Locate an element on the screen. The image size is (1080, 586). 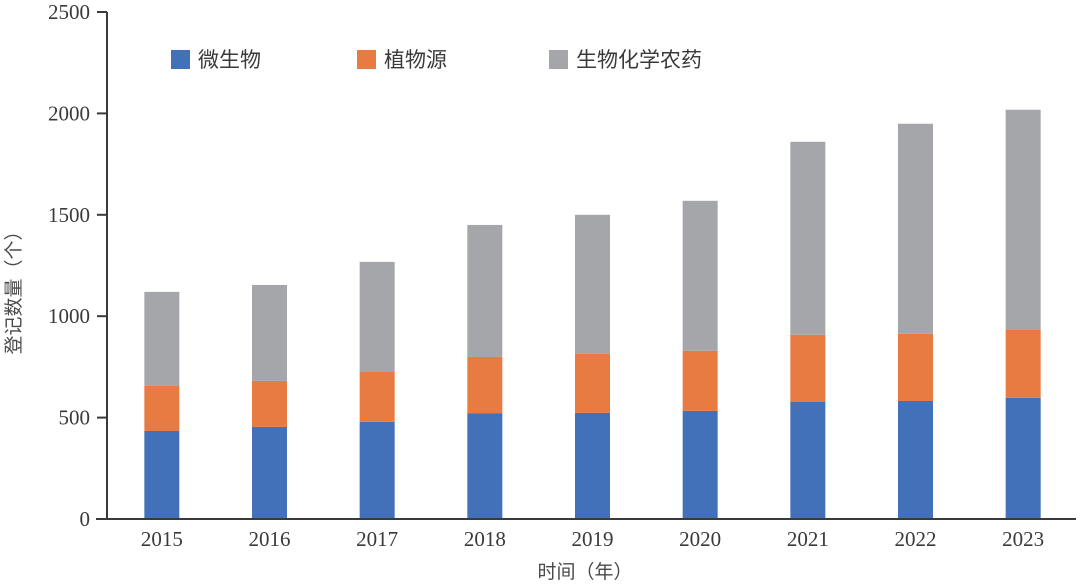
legend-swatch-microbial is located at coordinates (180, 59).